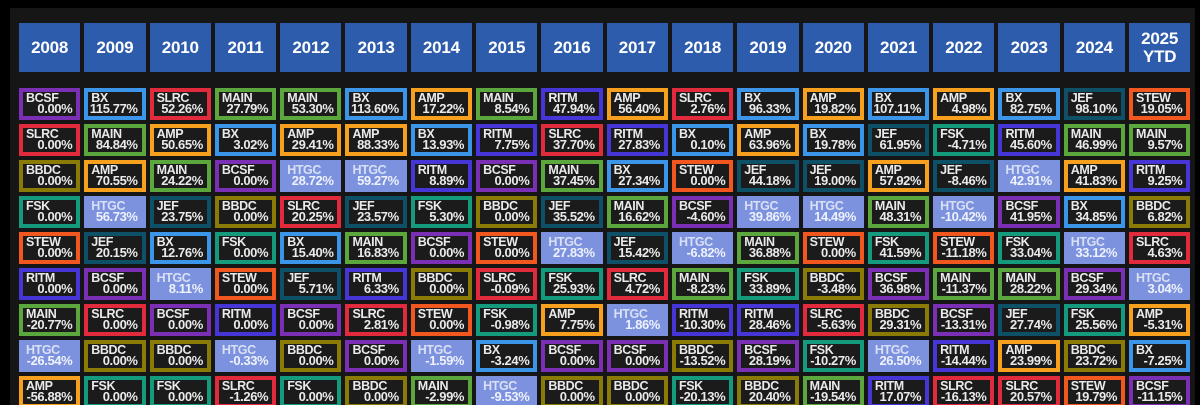 This screenshot has height=405, width=1200. I want to click on return-cell: BX 13.93%, so click(441, 140).